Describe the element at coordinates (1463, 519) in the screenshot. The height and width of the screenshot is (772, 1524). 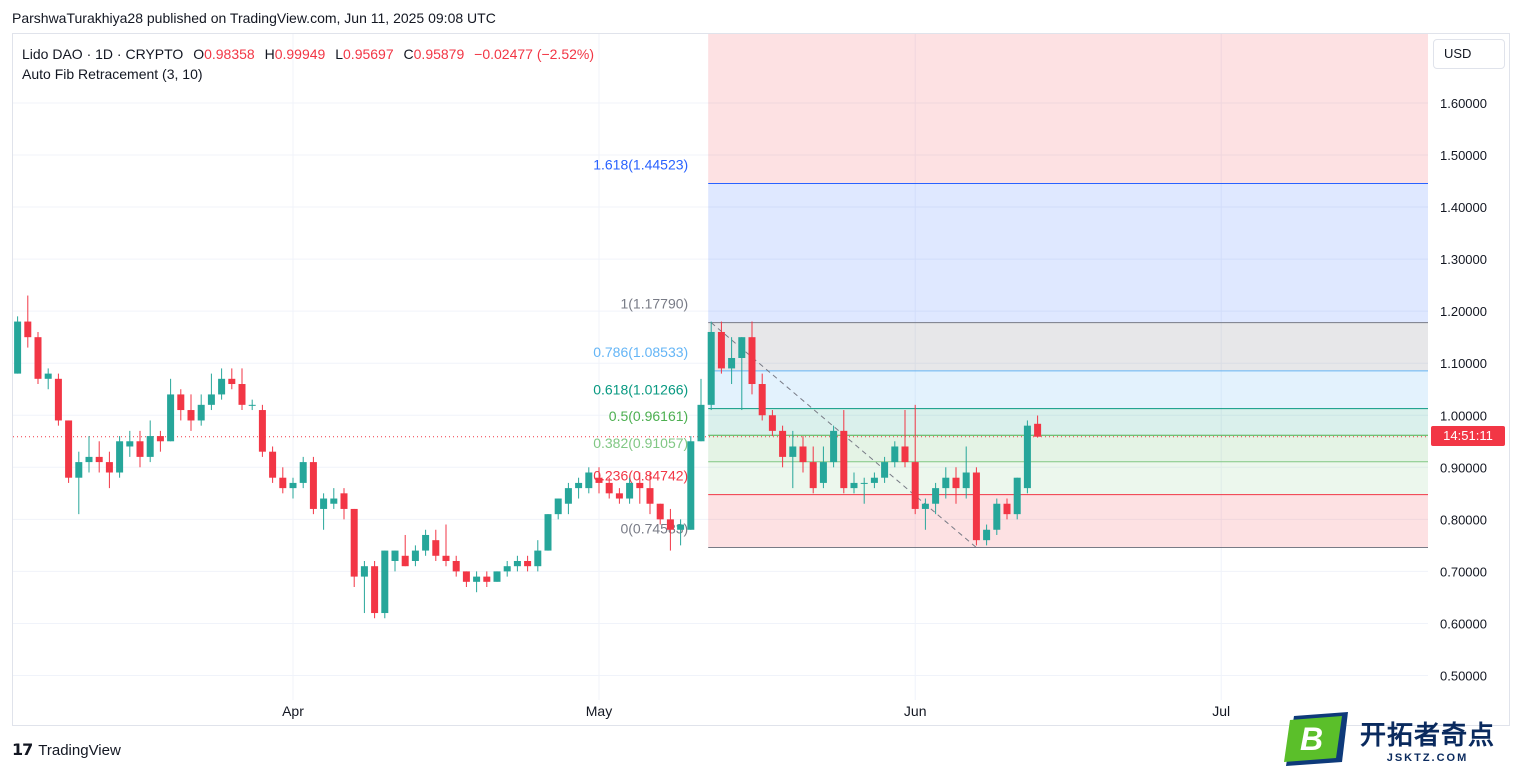
I see `y-tick-label: 0.80000` at that location.